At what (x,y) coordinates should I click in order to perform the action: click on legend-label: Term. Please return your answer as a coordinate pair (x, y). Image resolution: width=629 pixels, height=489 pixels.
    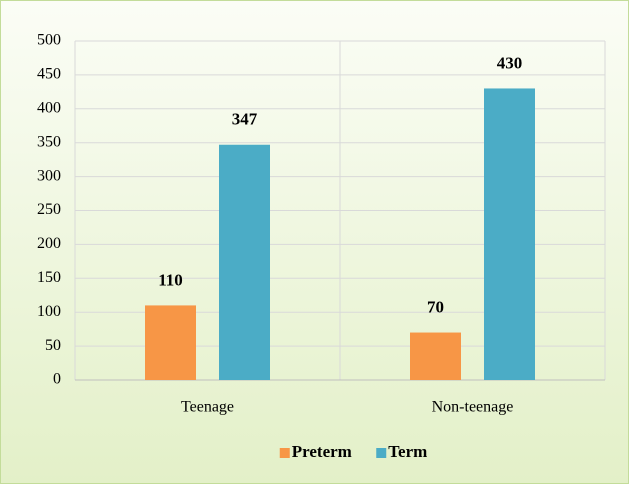
    Looking at the image, I should click on (407, 451).